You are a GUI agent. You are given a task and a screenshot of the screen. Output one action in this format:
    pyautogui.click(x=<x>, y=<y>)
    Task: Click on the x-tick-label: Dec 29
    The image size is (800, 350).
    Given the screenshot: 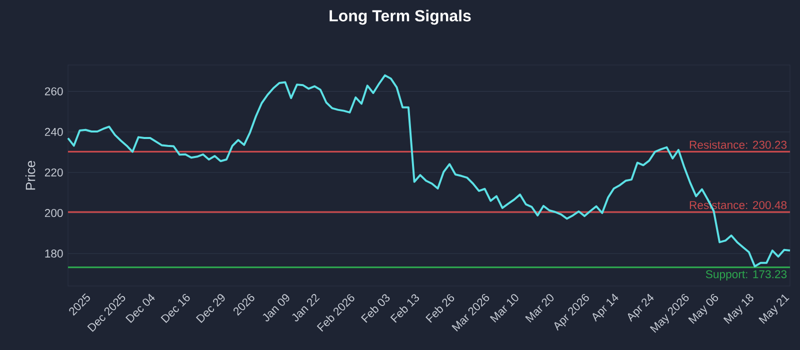 What is the action you would take?
    pyautogui.click(x=210, y=308)
    